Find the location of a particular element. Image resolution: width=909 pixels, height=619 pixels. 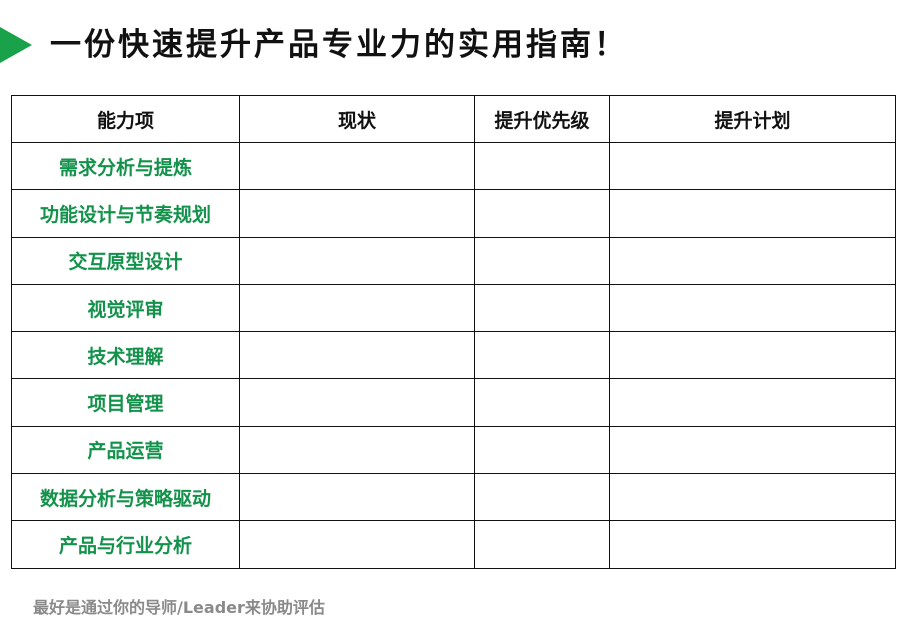

ability-cell: 视觉评审 is located at coordinates (125, 308).